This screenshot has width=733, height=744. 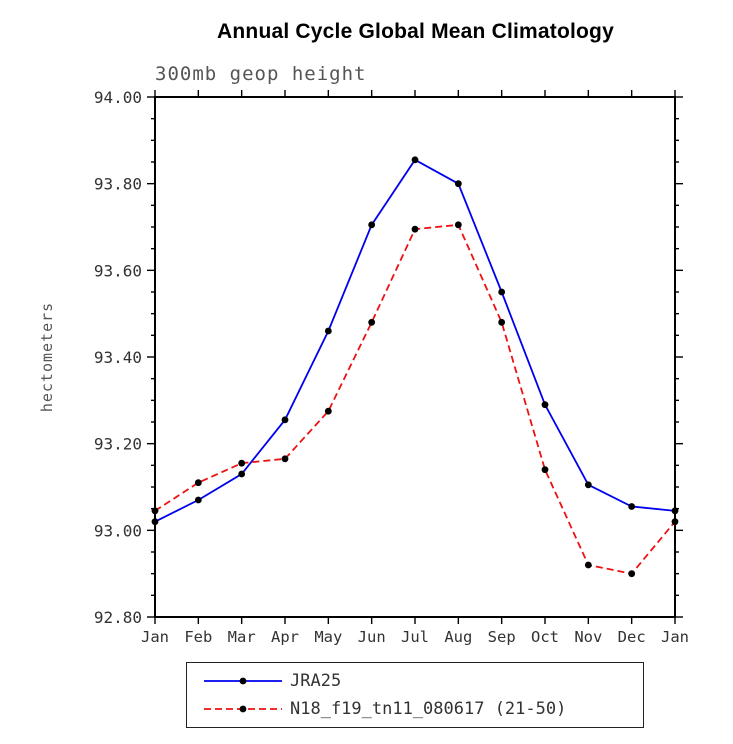 What do you see at coordinates (422, 681) in the screenshot?
I see `legend-item-jra25: JRA25` at bounding box center [422, 681].